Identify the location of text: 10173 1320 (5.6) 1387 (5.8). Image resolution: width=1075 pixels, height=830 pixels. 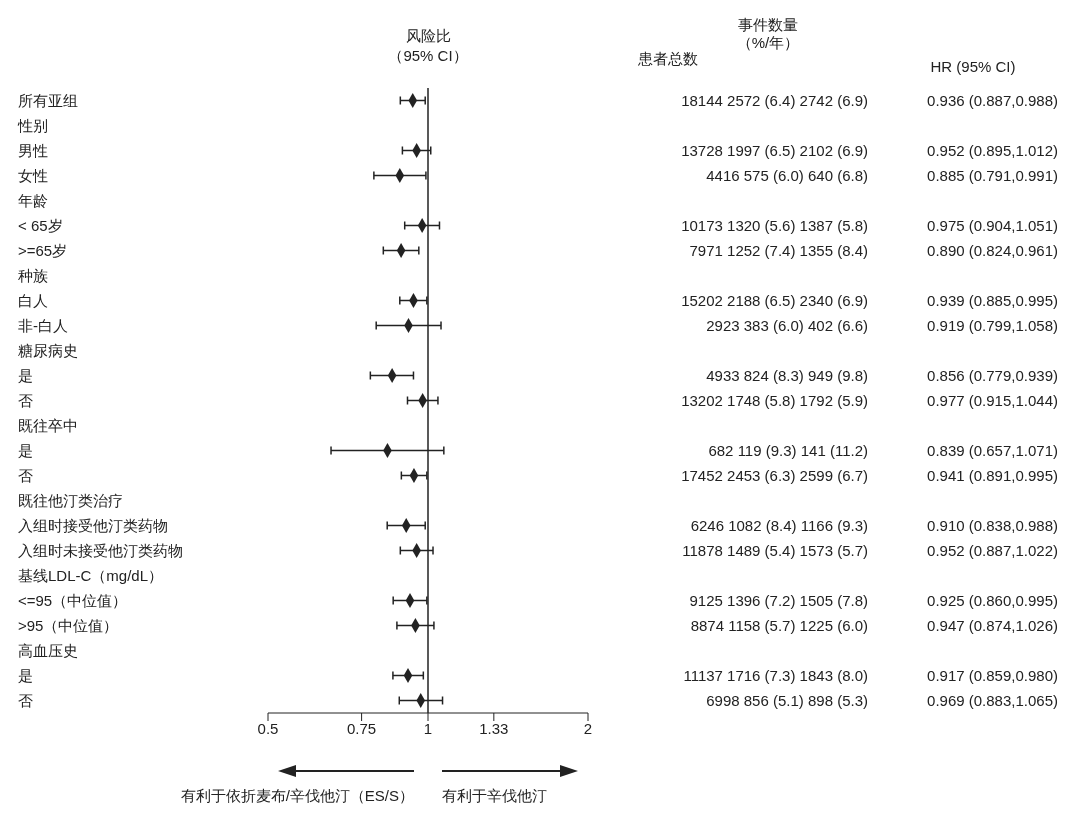
(774, 225).